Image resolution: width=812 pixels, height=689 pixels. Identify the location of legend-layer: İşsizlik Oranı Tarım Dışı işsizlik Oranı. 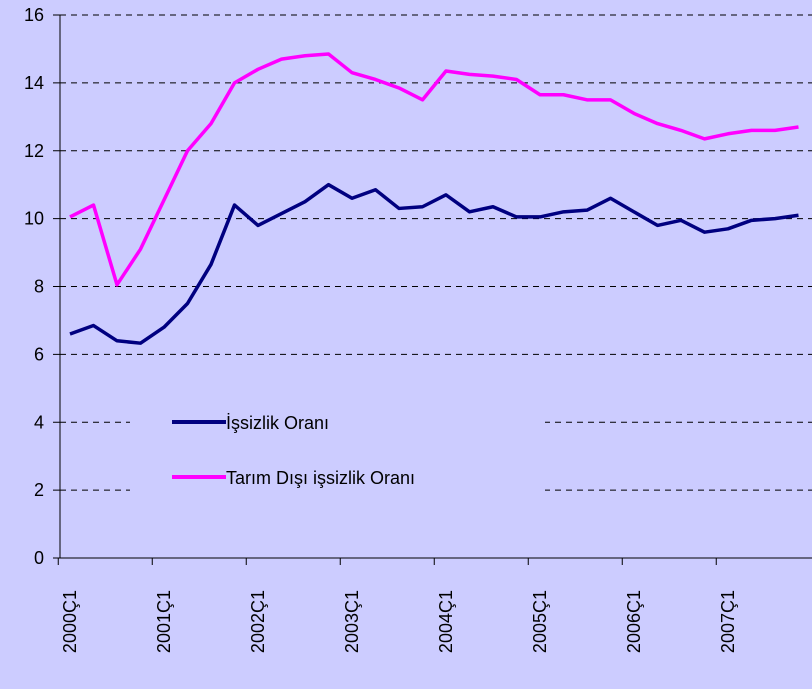
(337, 455).